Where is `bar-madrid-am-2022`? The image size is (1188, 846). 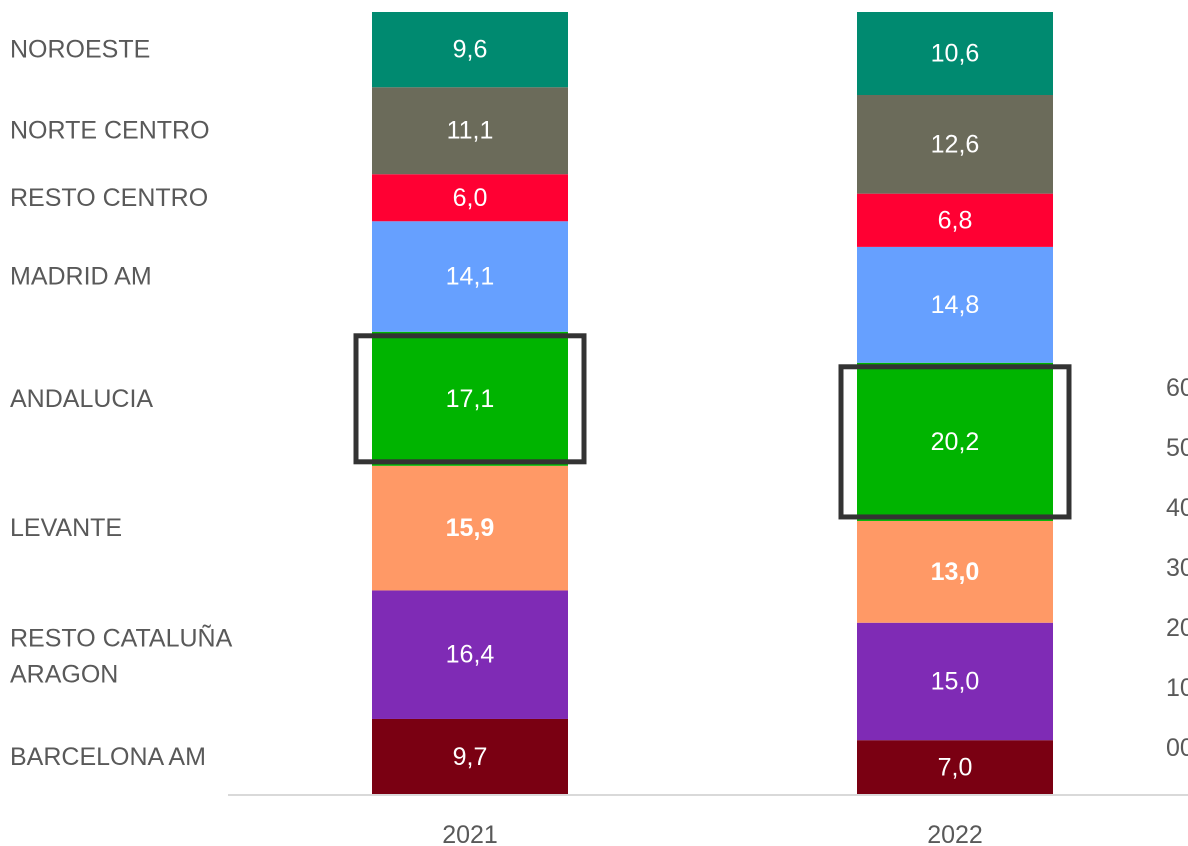
bar-madrid-am-2022 is located at coordinates (955, 304).